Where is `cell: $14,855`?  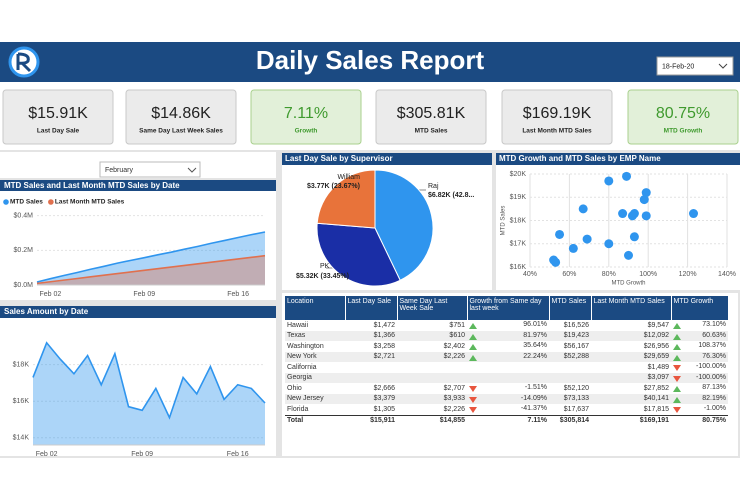 cell: $14,855 is located at coordinates (432, 420).